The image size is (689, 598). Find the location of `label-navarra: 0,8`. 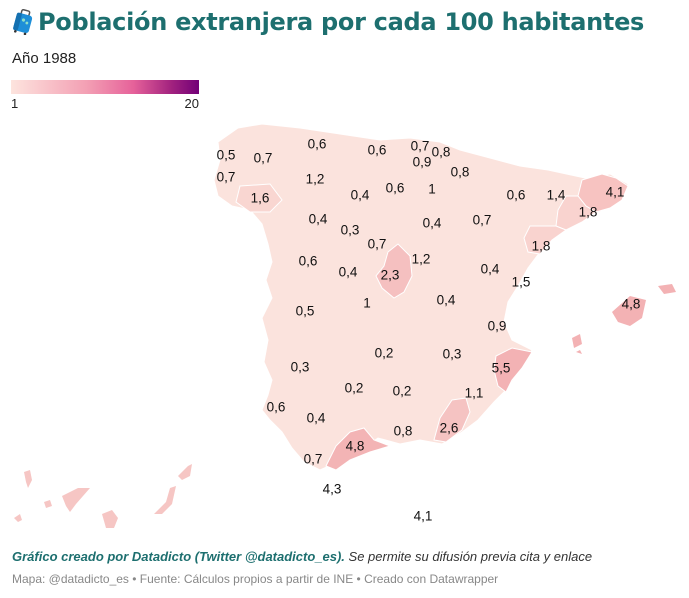

label-navarra: 0,8 is located at coordinates (460, 172).